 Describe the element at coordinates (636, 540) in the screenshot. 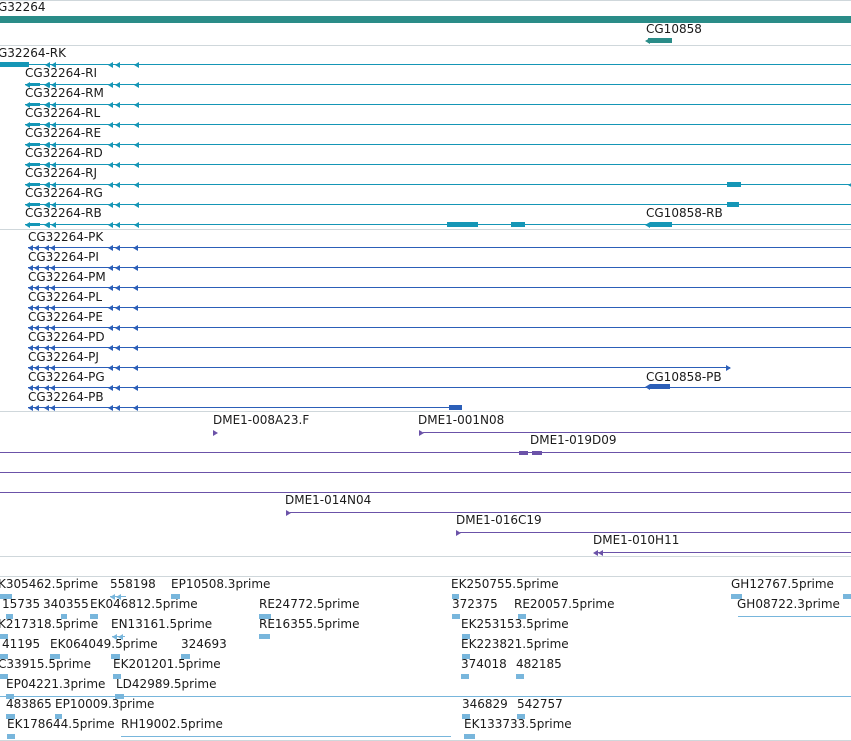

I see `clone-label: DME1-010H11` at that location.